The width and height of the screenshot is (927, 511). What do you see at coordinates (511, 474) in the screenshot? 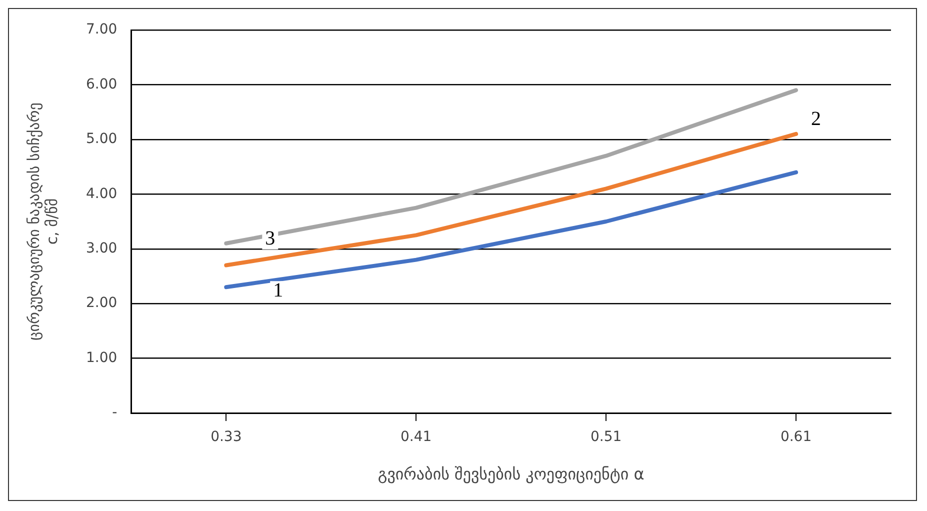
I see `x-axis-title: გვირაბის შევსების კოეფიციენტი α` at bounding box center [511, 474].